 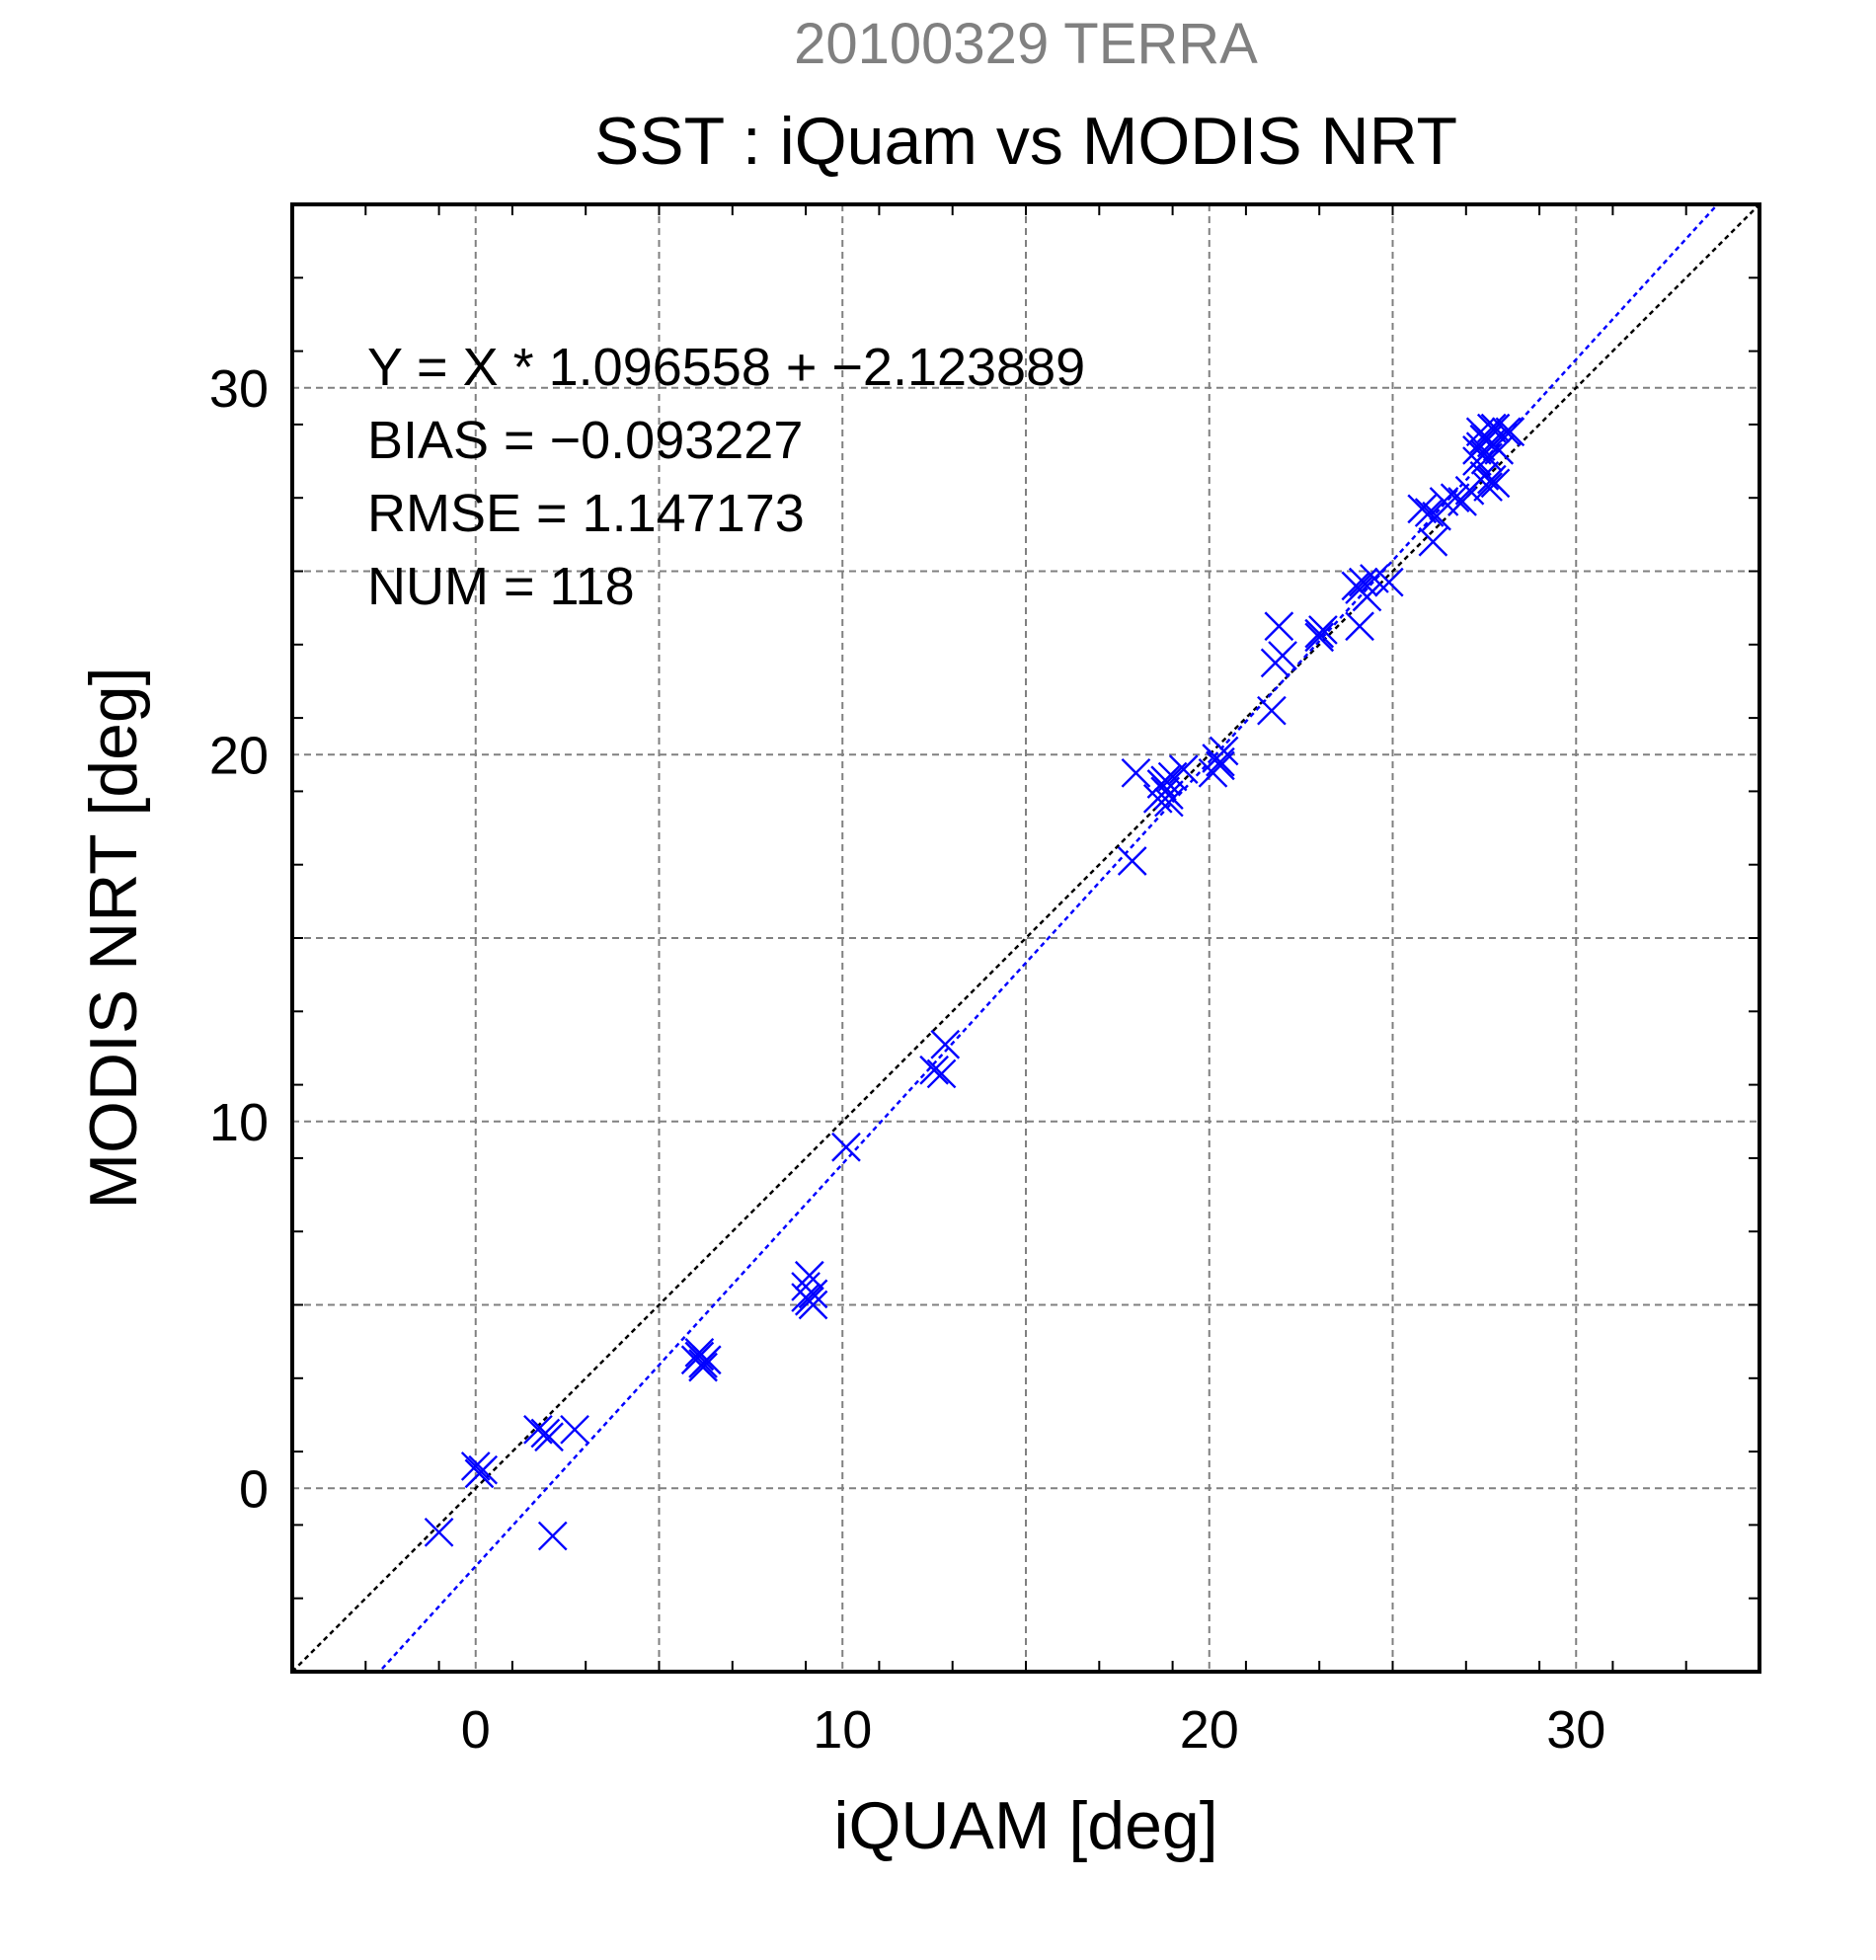 I want to click on x-tick-label: 0, so click(x=476, y=1730).